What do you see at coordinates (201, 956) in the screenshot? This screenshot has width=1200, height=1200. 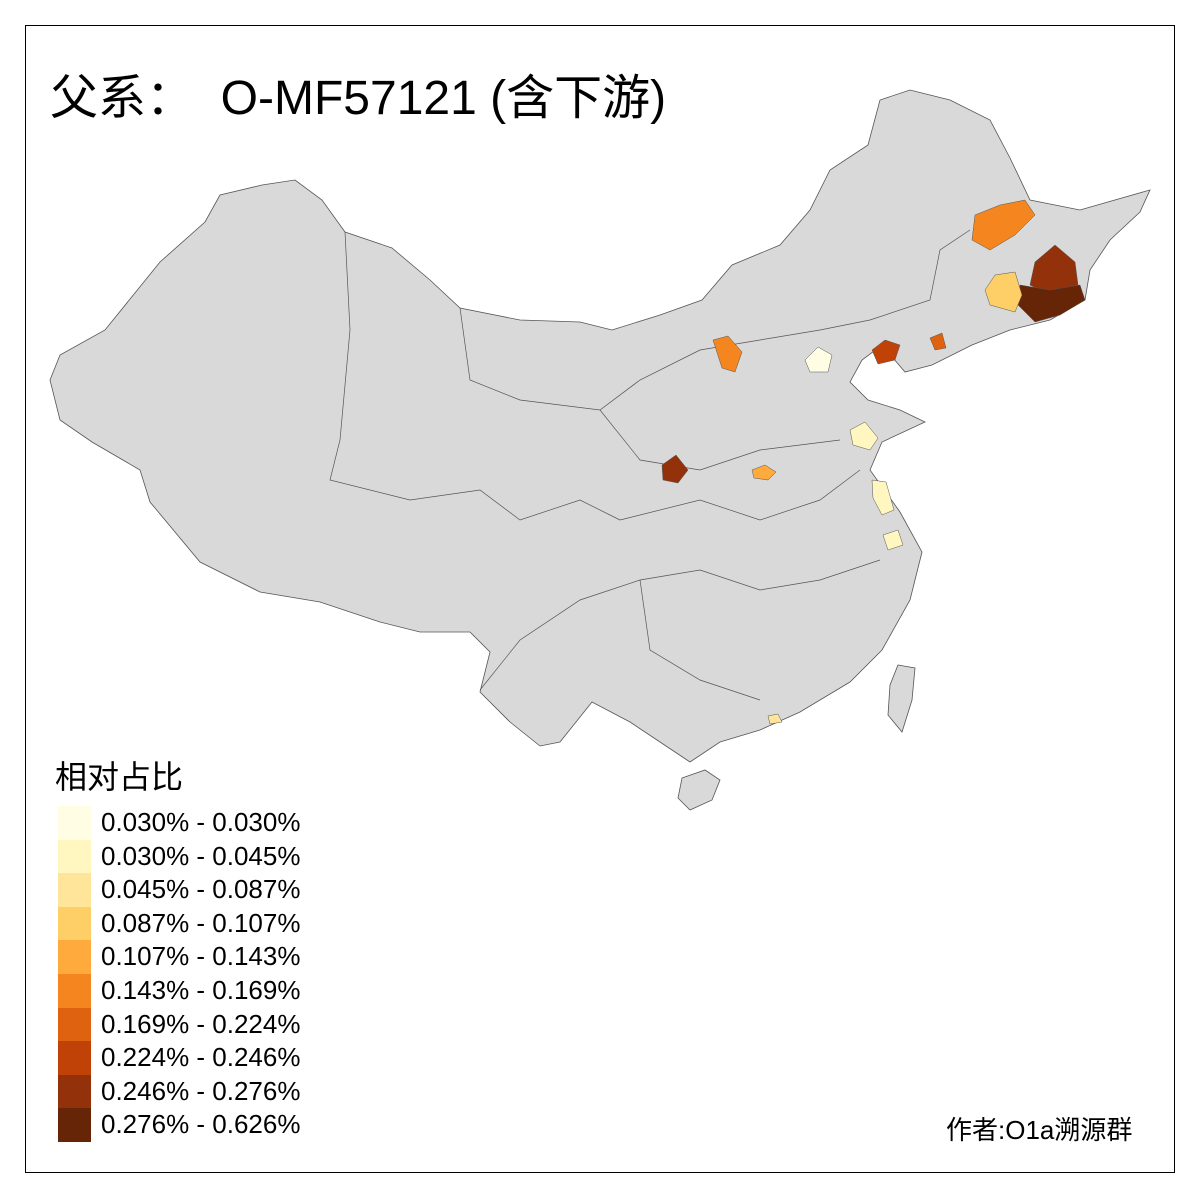 I see `legend-label: 0.107% - 0.143%` at bounding box center [201, 956].